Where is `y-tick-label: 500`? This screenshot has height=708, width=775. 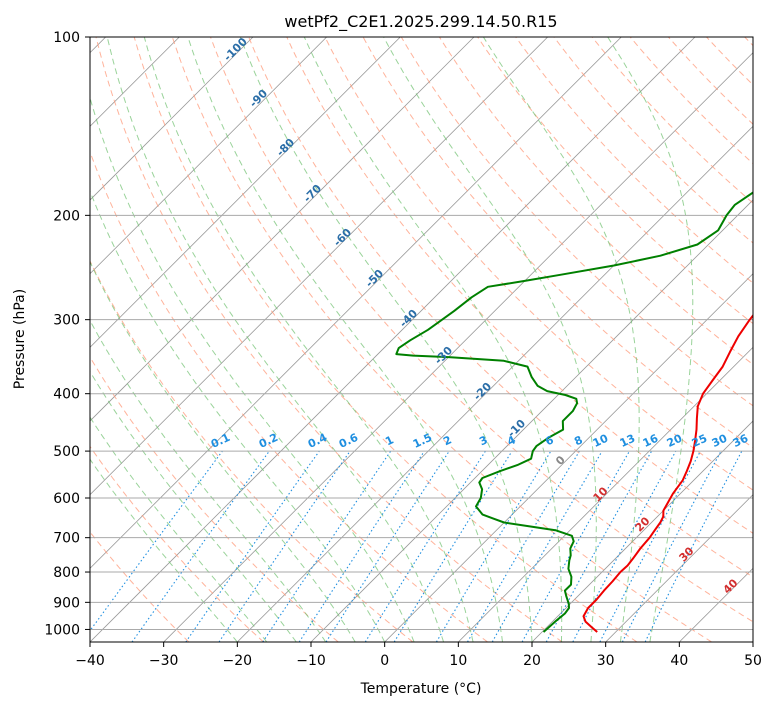 y-tick-label: 500 is located at coordinates (66, 452).